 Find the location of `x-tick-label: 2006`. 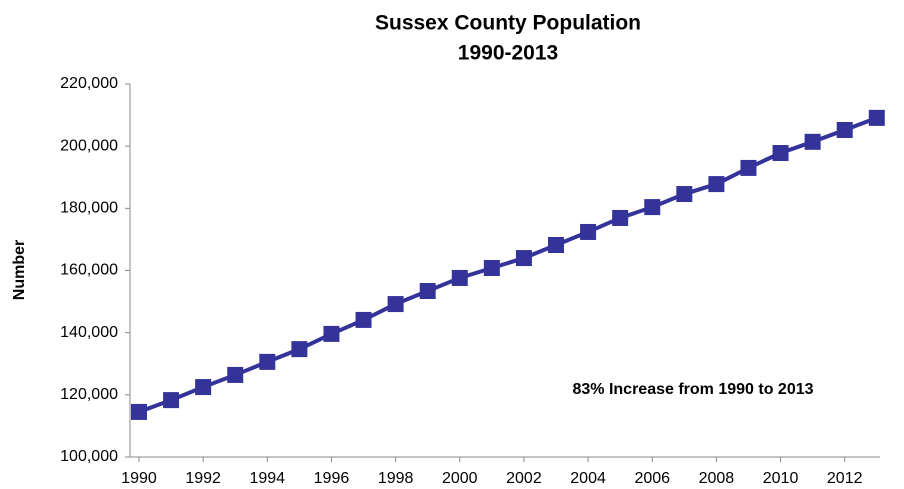

x-tick-label: 2006 is located at coordinates (652, 478).